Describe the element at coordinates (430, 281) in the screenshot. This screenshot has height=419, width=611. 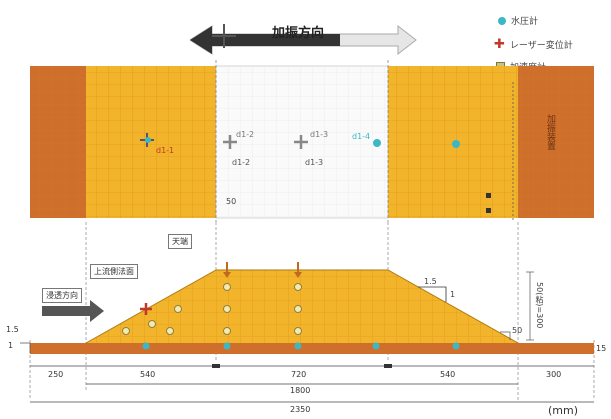
I see `slope-ratio-right: 1.5` at that location.